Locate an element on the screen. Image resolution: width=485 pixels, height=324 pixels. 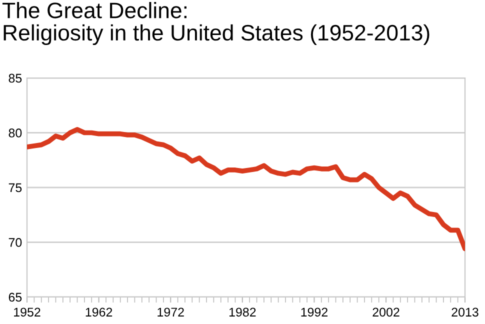
x-tick-label: 1982 is located at coordinates (242, 312).